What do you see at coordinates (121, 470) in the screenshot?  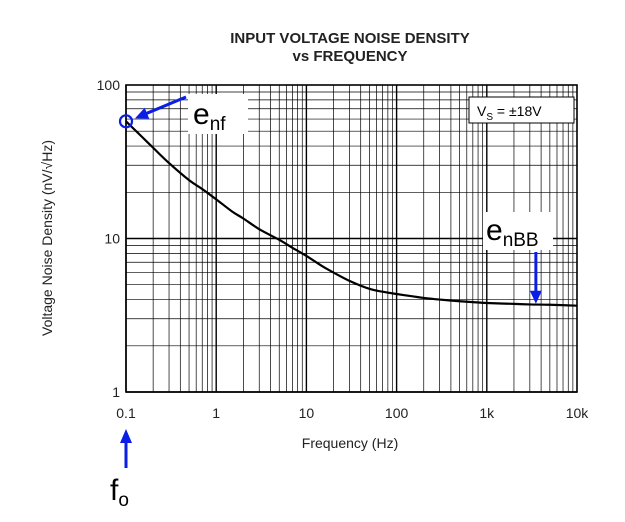 I see `annotation-fo: fo` at bounding box center [121, 470].